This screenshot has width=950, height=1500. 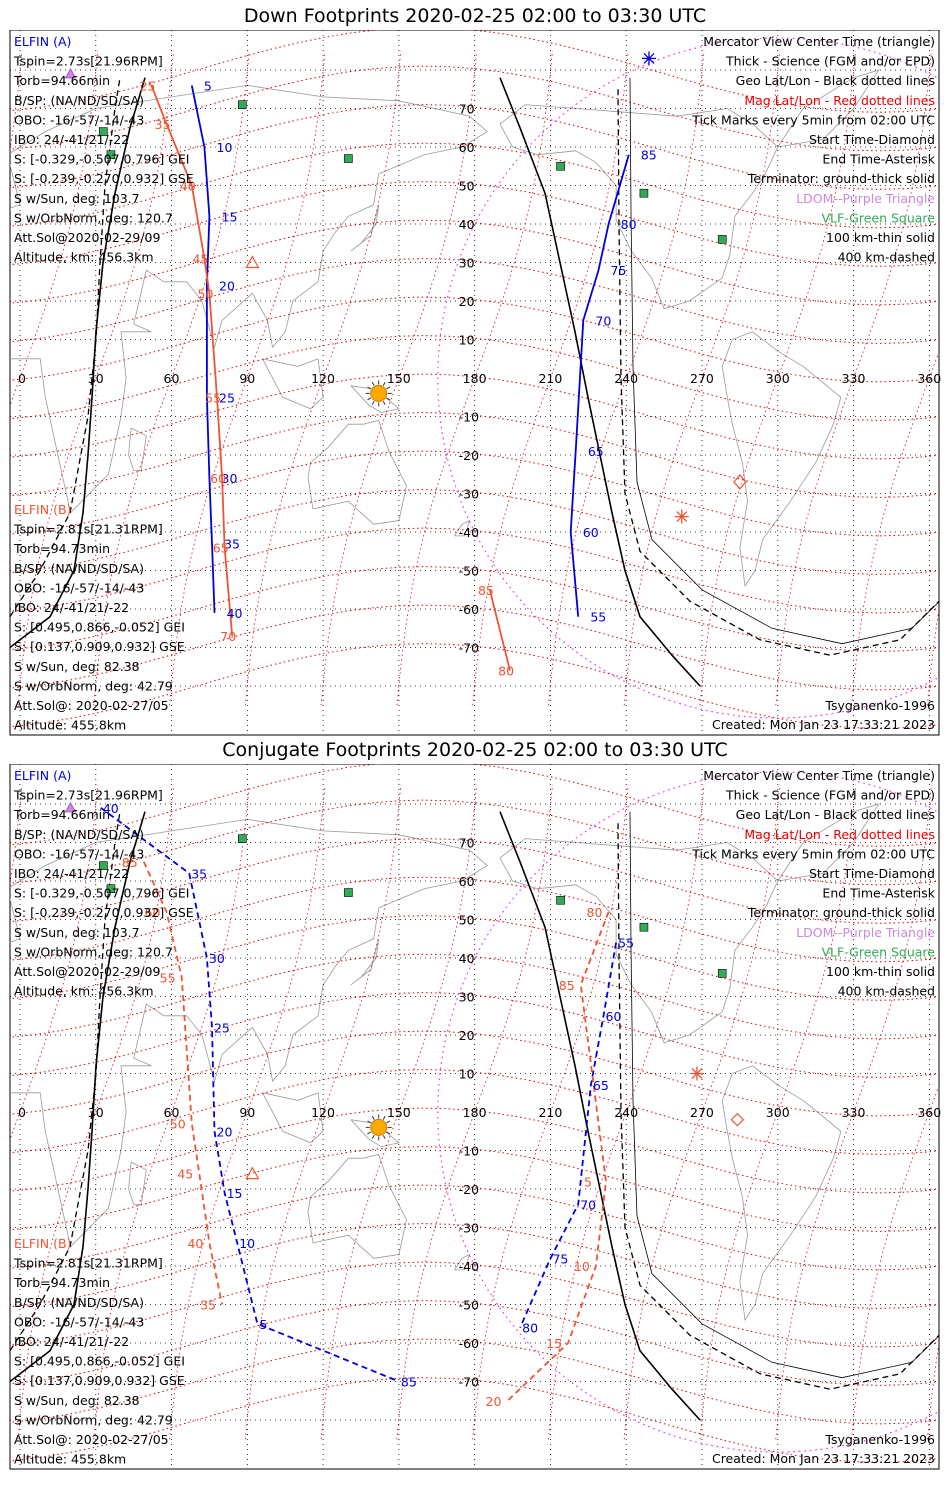 I want to click on legend-line: Start Time-Diamond, so click(x=872, y=873).